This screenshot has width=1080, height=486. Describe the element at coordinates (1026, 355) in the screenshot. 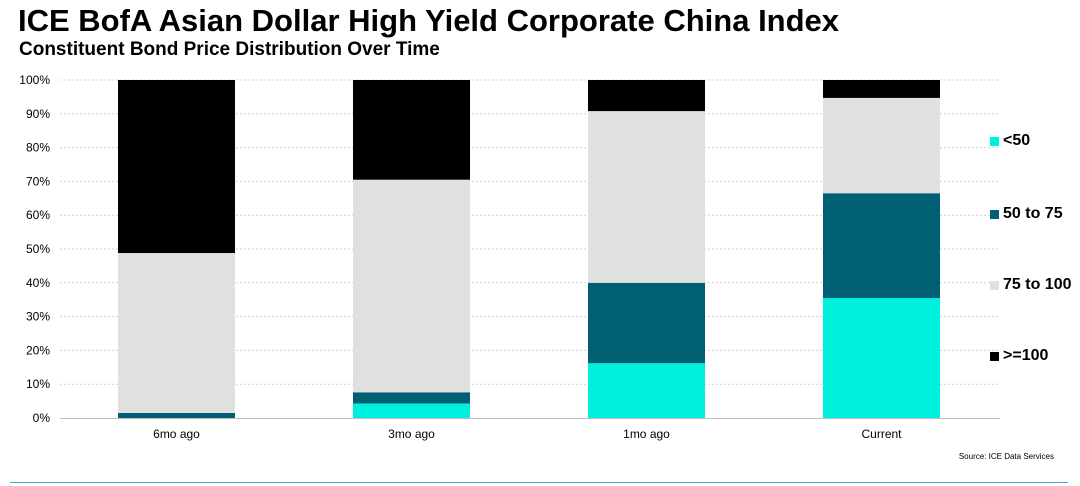

I see `legend-label: >=100` at that location.